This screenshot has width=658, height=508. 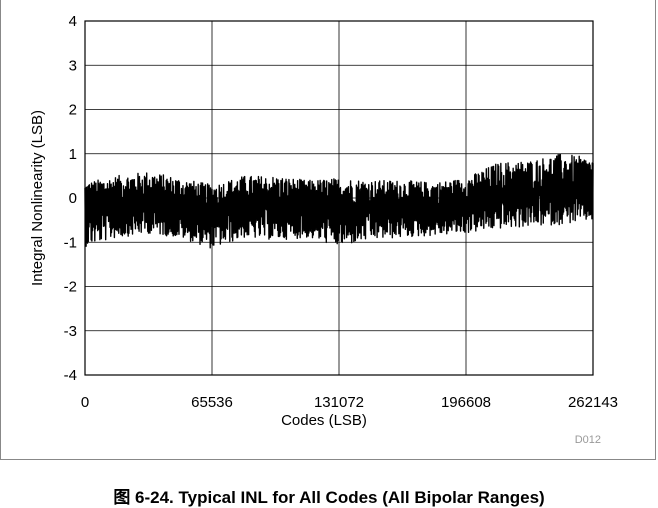 What do you see at coordinates (70, 375) in the screenshot?
I see `y-tick-label: -4` at bounding box center [70, 375].